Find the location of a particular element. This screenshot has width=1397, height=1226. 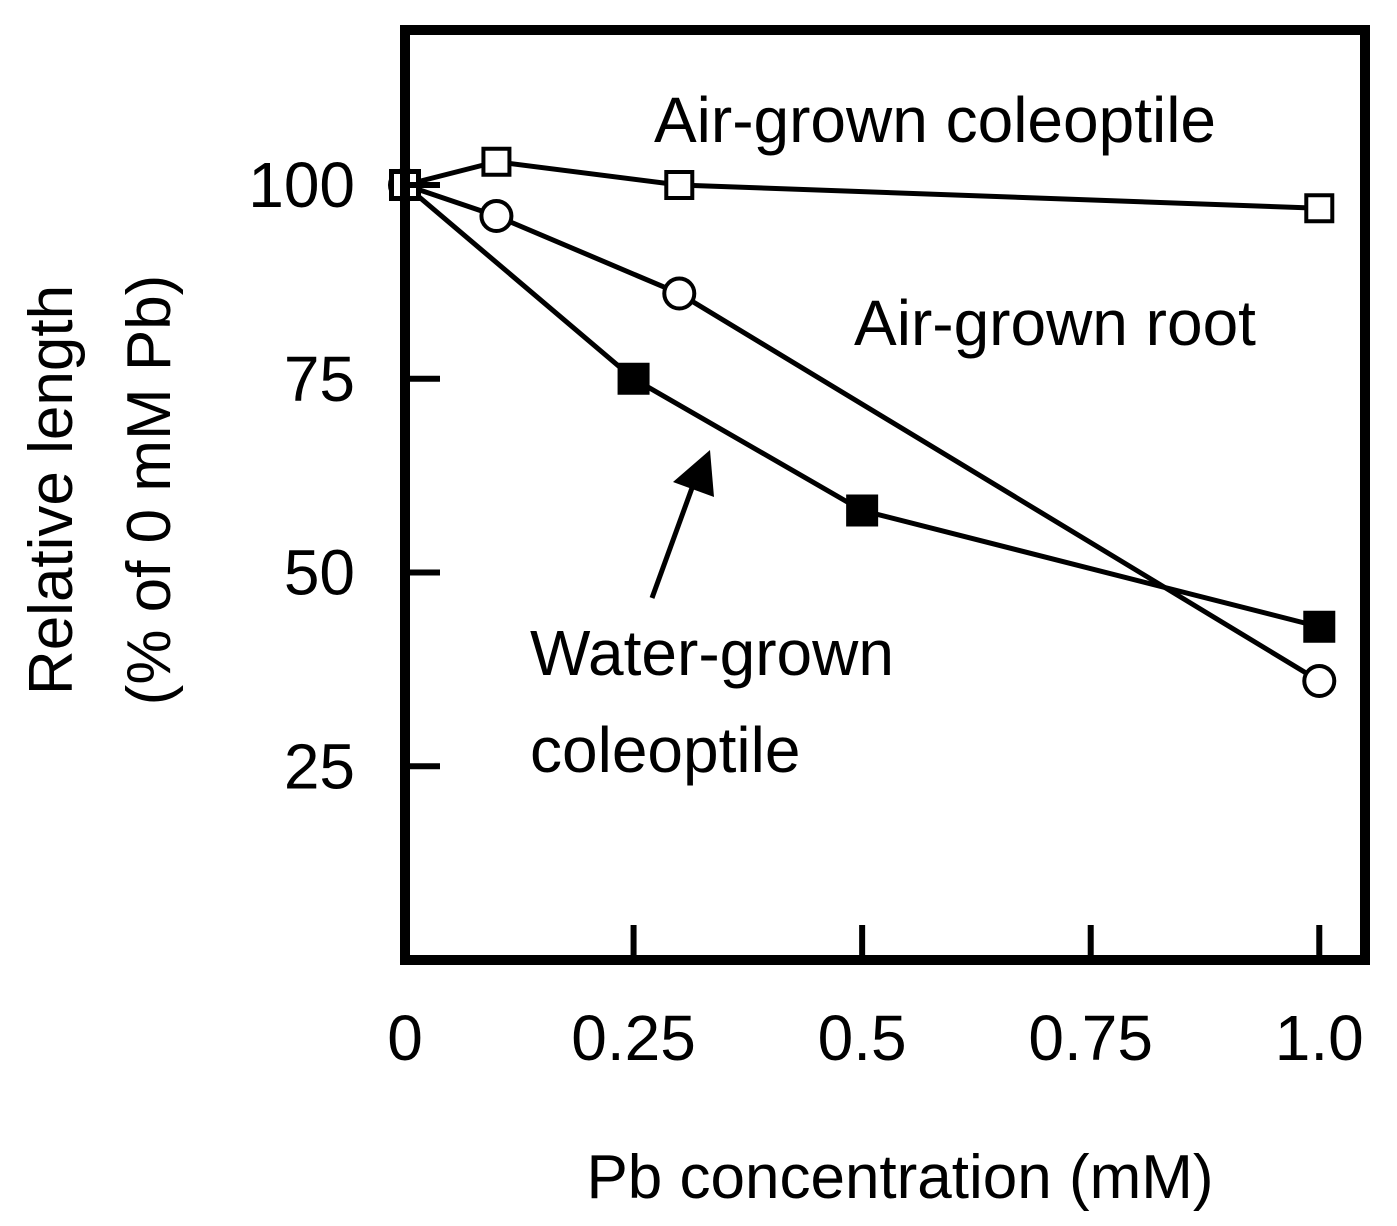

y-tick-label: 75 is located at coordinates (319, 379).